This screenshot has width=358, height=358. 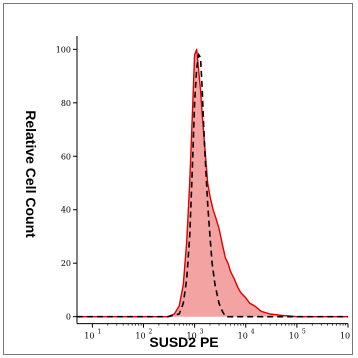 I want to click on y-tick-label: 0, so click(x=68, y=317).